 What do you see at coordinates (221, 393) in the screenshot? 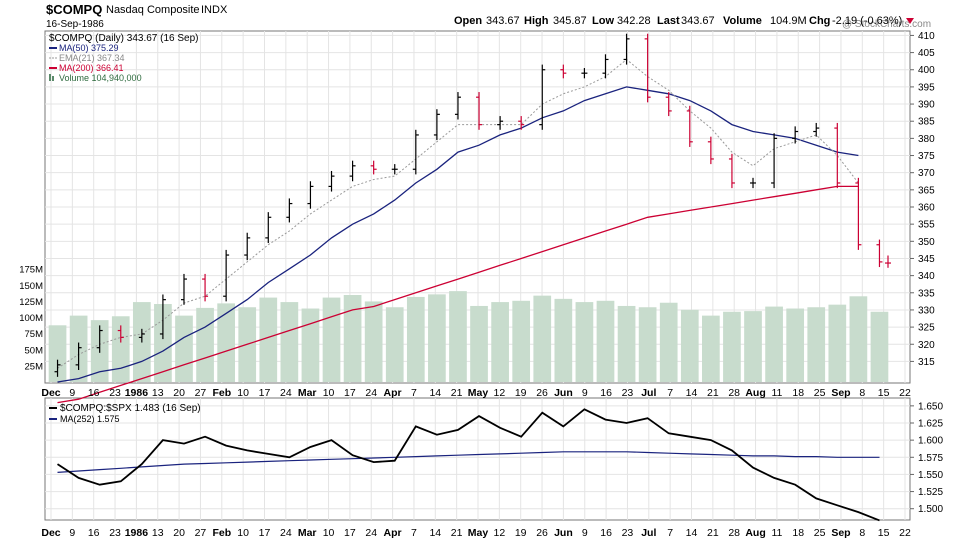
I see `x-tick-label: Feb` at bounding box center [221, 393].